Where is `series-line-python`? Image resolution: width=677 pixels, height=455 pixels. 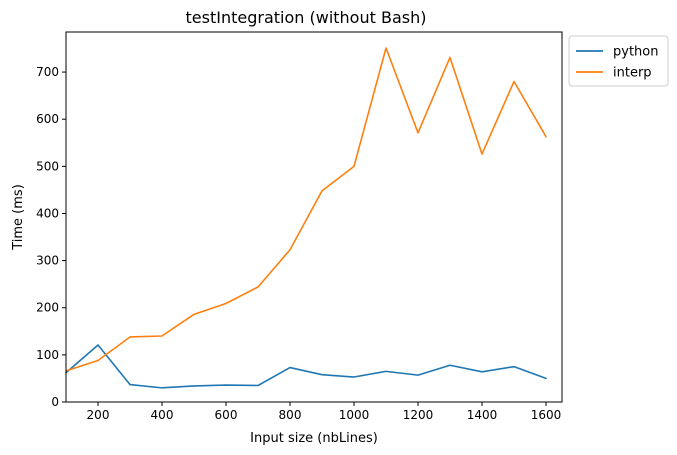 series-line-python is located at coordinates (306, 366).